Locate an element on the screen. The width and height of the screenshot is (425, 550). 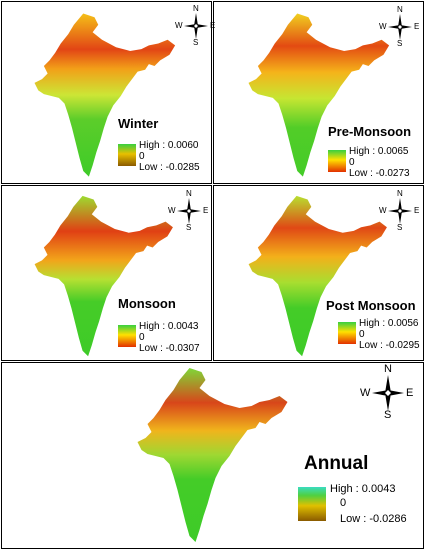
india-map-annual is located at coordinates (212, 455).